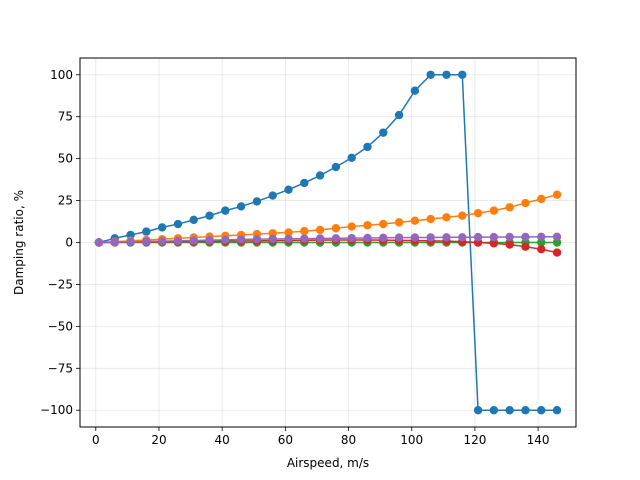  What do you see at coordinates (69, 243) in the screenshot?
I see `y-tick-label: 0` at bounding box center [69, 243].